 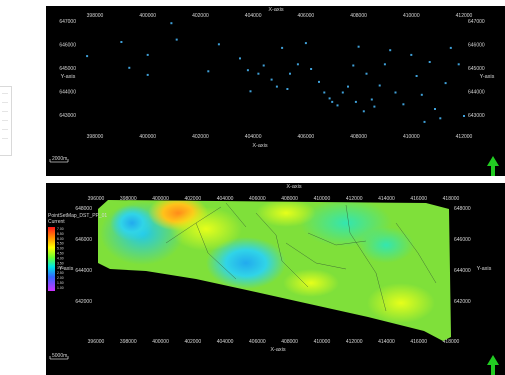 I want to click on bottom-x-axis-title-top: X-axis, so click(x=294, y=187).